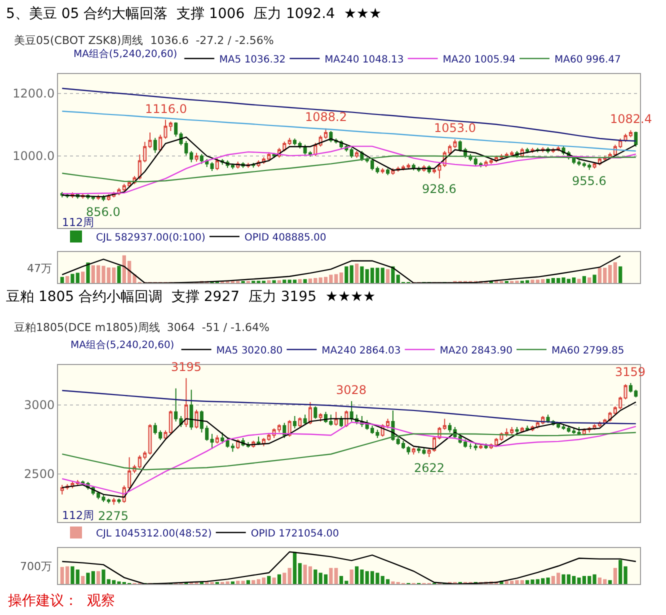  What do you see at coordinates (39, 474) in the screenshot?
I see `y-tick-label: 2500` at bounding box center [39, 474].